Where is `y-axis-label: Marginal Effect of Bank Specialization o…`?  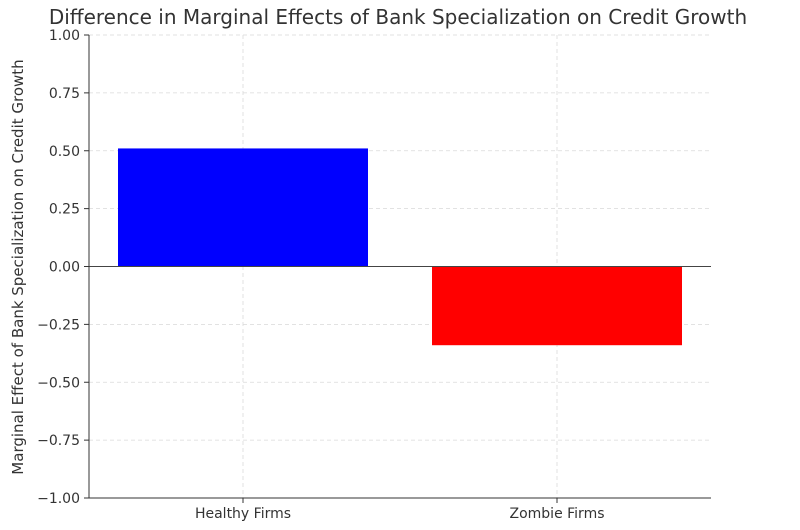 y-axis-label: Marginal Effect of Bank Specialization o… is located at coordinates (18, 266).